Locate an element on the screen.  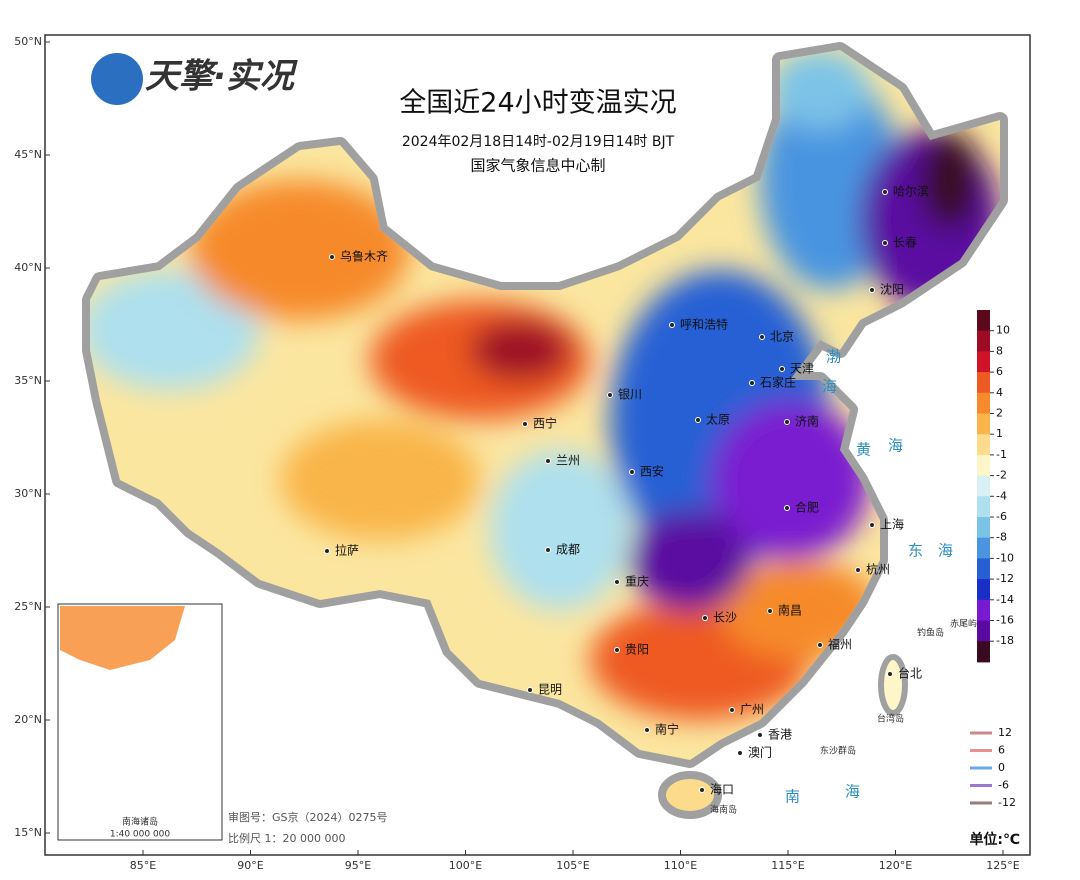
city-label: 香港 is located at coordinates (780, 735).